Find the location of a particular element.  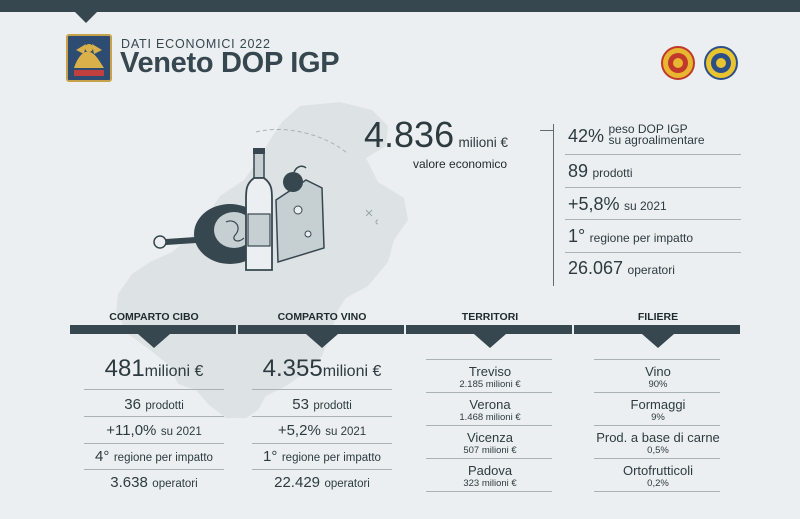

vino-rank: 1° regione per impatto is located at coordinates (322, 457).